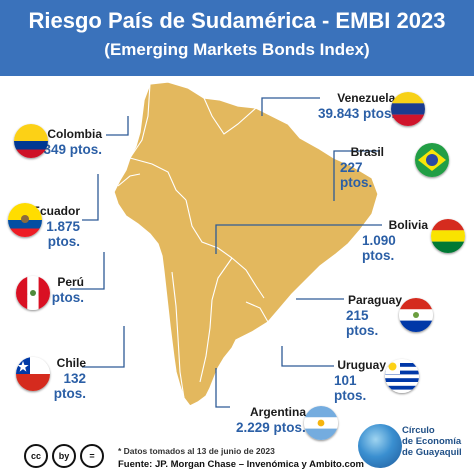 This screenshot has height=474, width=474. I want to click on logo-swirl-icon, so click(380, 446).